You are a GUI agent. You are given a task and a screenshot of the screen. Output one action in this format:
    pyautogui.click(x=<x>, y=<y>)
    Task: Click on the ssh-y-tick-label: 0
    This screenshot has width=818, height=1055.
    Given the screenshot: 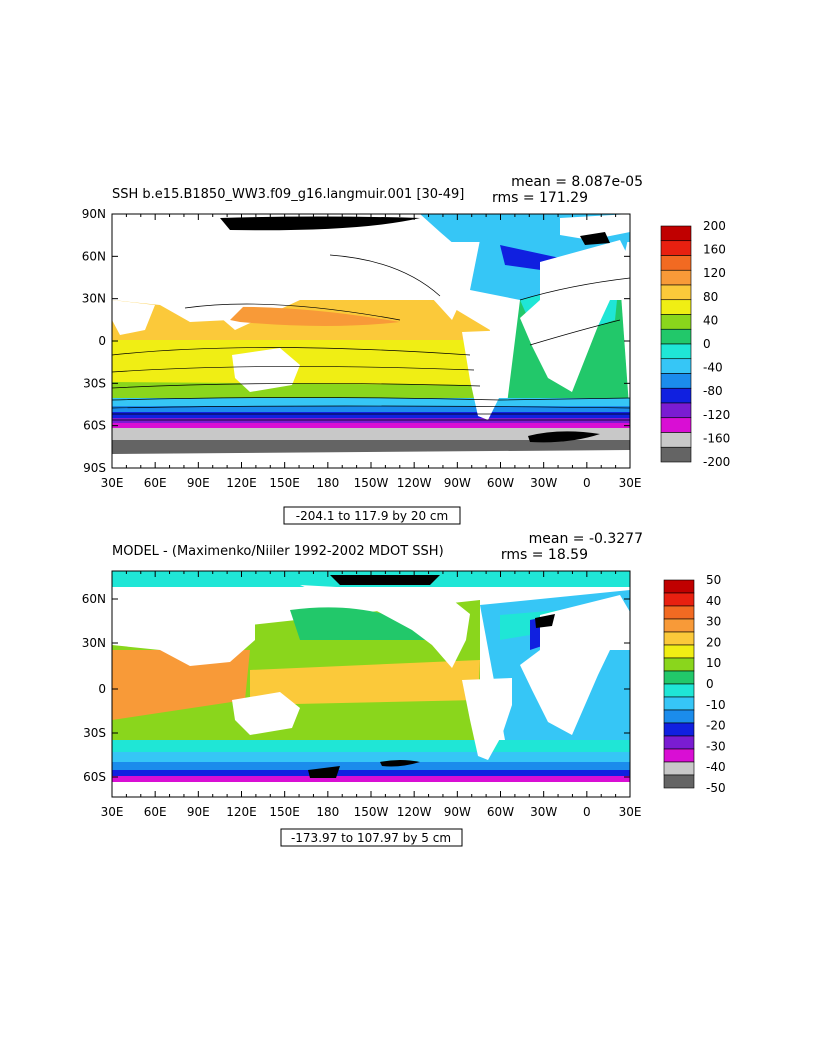 What is the action you would take?
    pyautogui.click(x=102, y=341)
    